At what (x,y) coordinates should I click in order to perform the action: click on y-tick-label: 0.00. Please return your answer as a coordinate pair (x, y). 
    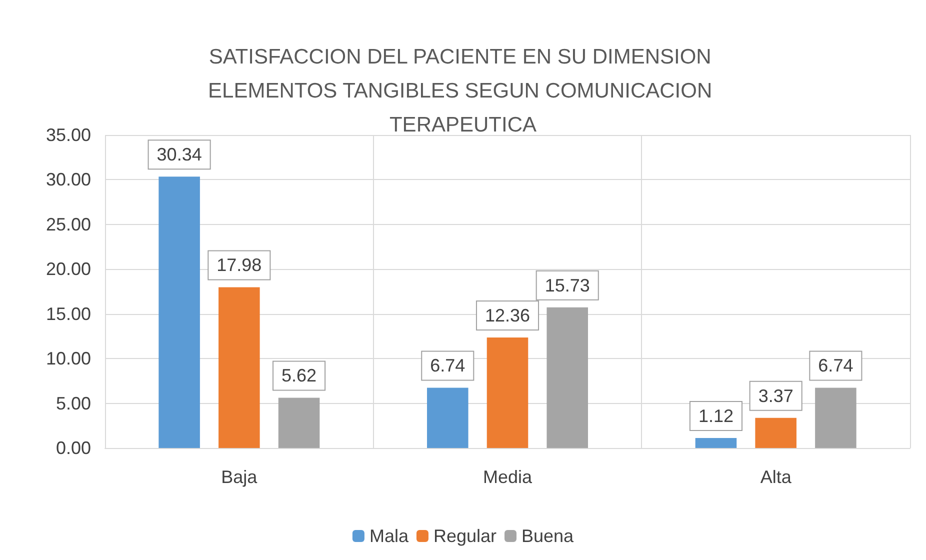
    Looking at the image, I should click on (73, 448).